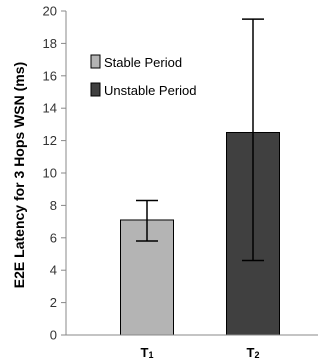 The height and width of the screenshot is (364, 327). Describe the element at coordinates (53, 270) in the screenshot. I see `y-tick-label: 4` at that location.